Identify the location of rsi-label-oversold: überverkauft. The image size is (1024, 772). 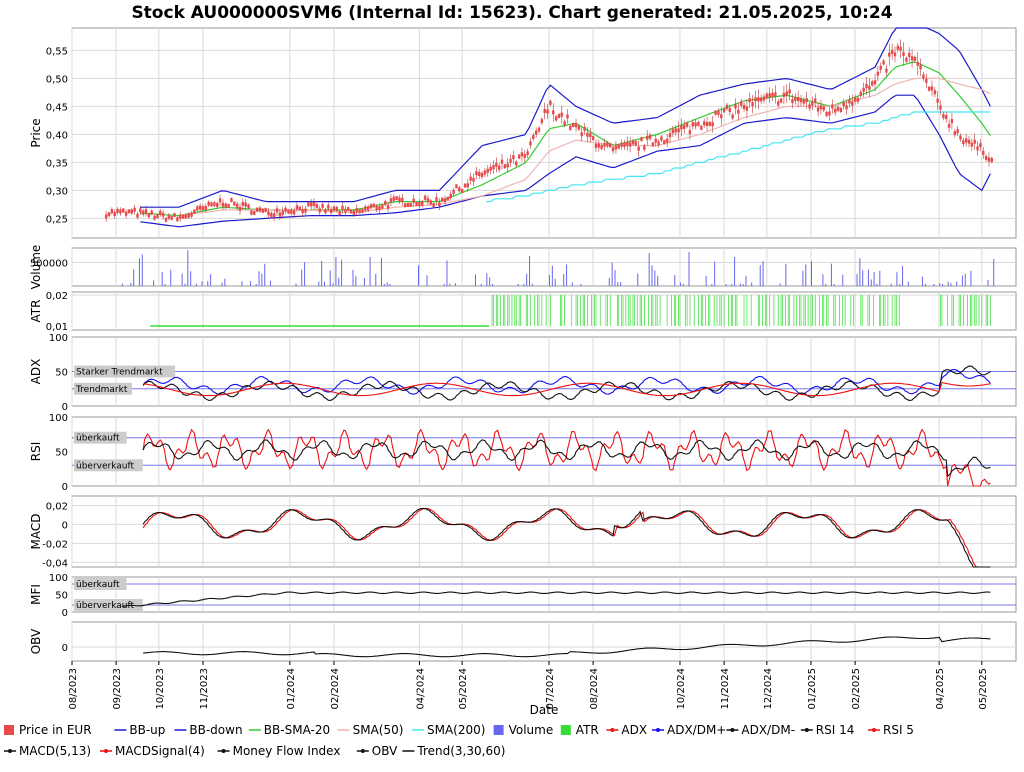
(105, 466).